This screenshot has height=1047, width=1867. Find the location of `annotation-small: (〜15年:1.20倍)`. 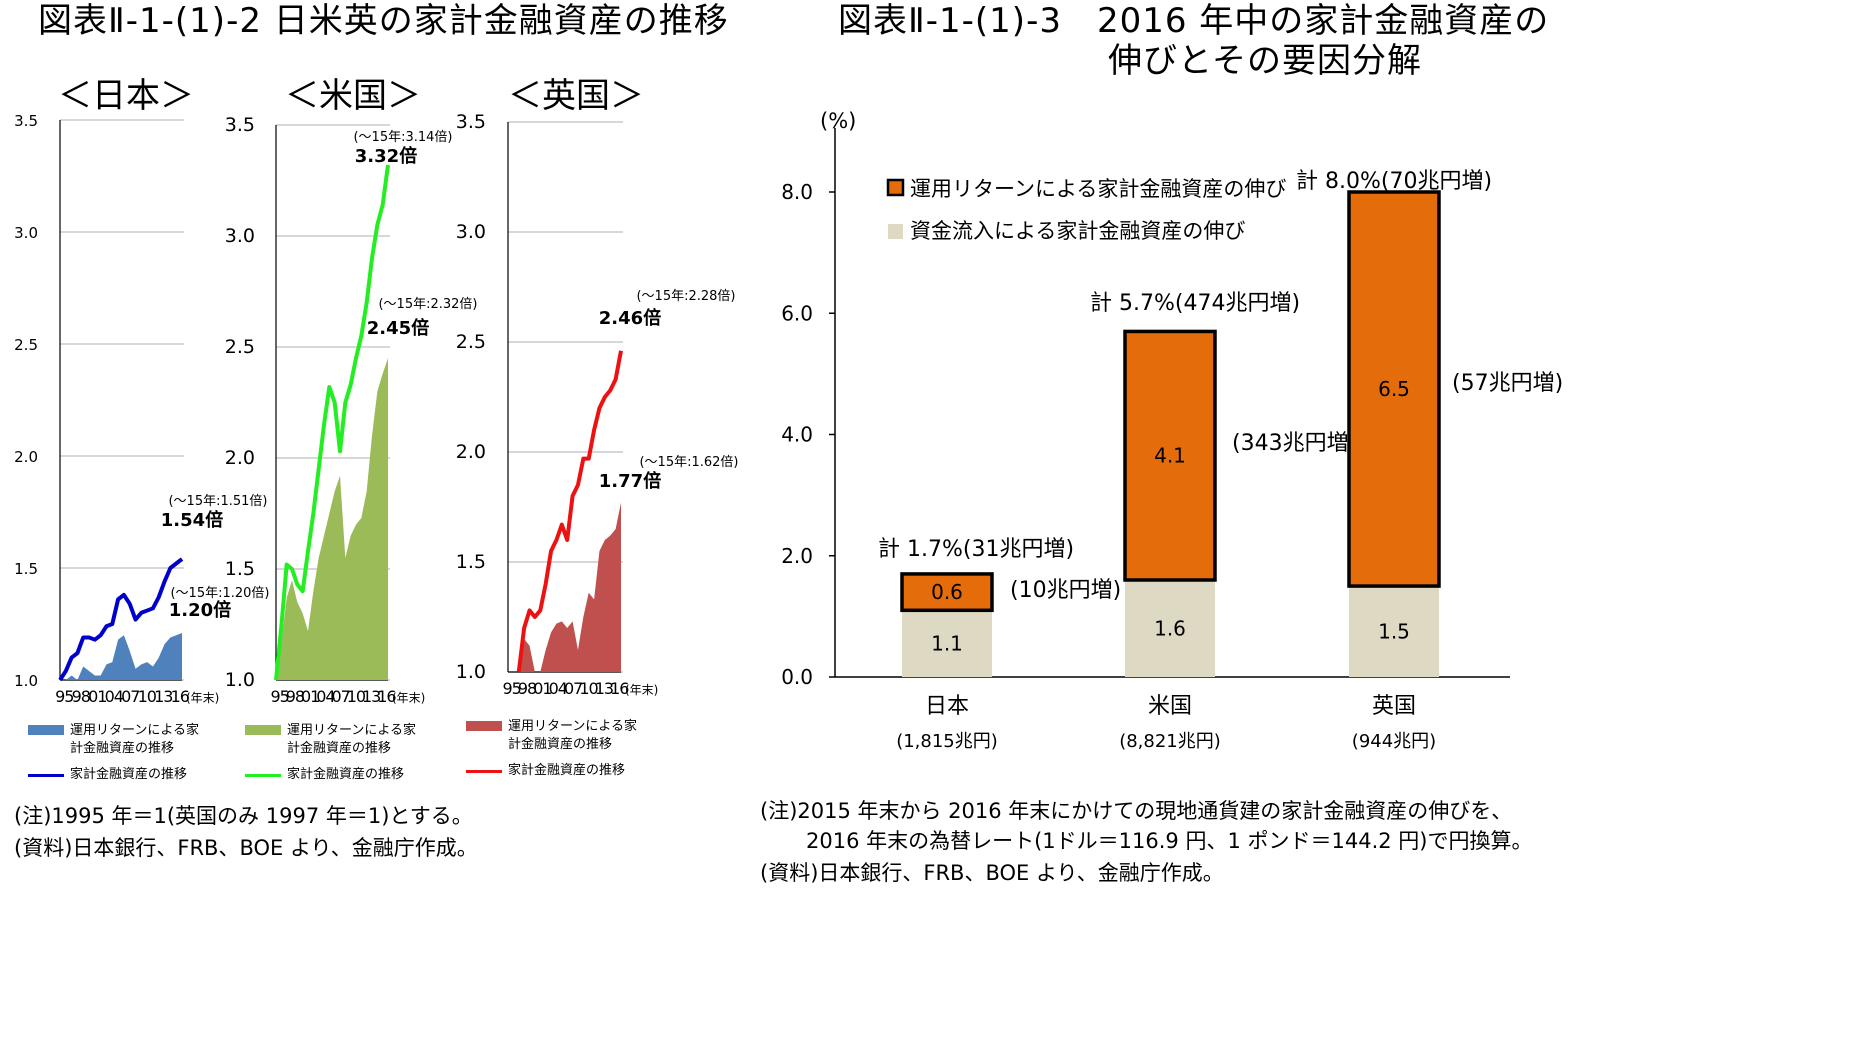

annotation-small: (〜15年:1.20倍) is located at coordinates (219, 593).